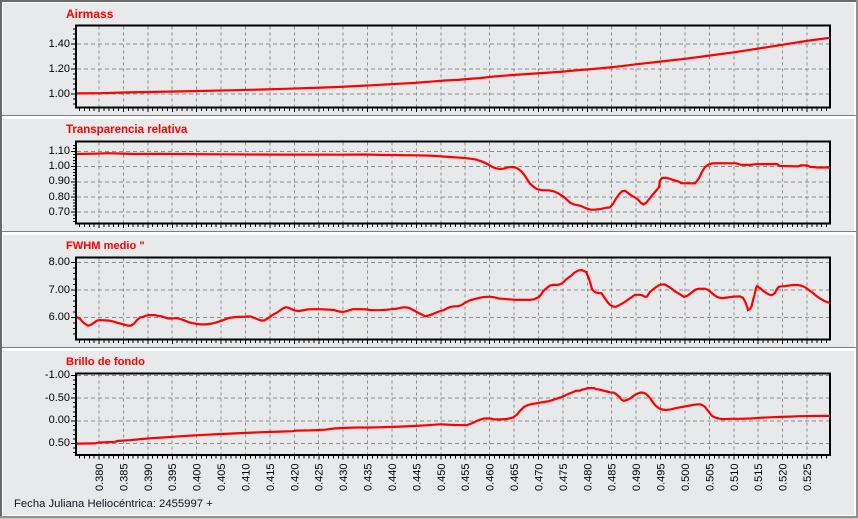  Describe the element at coordinates (662, 477) in the screenshot. I see `svg-text: 0.495` at that location.